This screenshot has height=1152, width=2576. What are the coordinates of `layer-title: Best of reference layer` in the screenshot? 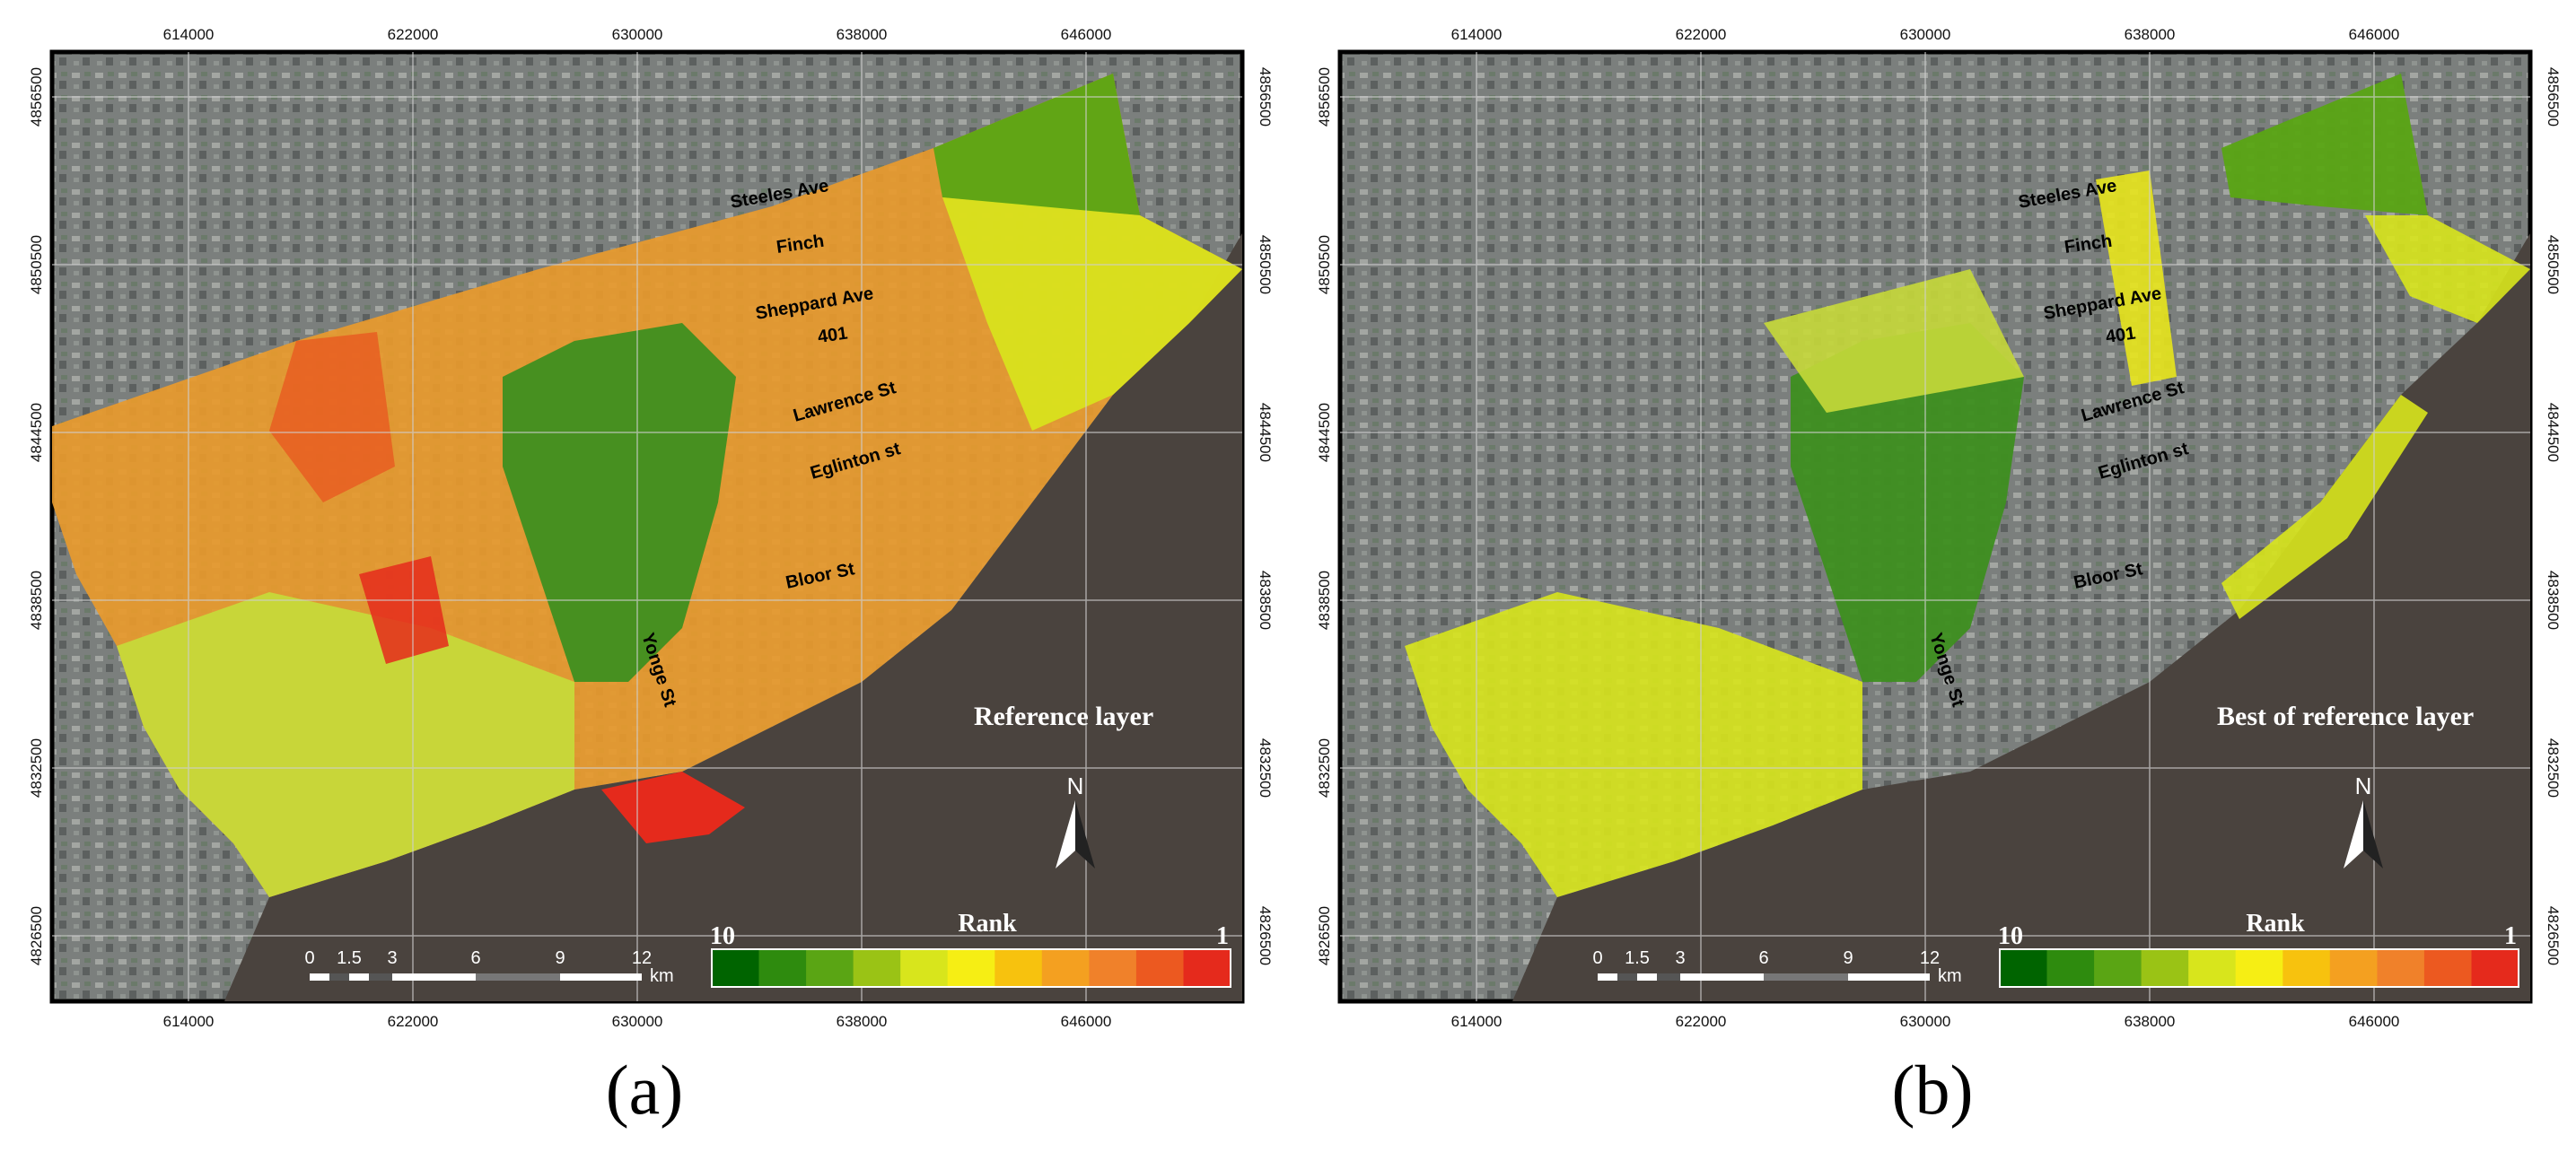 It's located at (2345, 716).